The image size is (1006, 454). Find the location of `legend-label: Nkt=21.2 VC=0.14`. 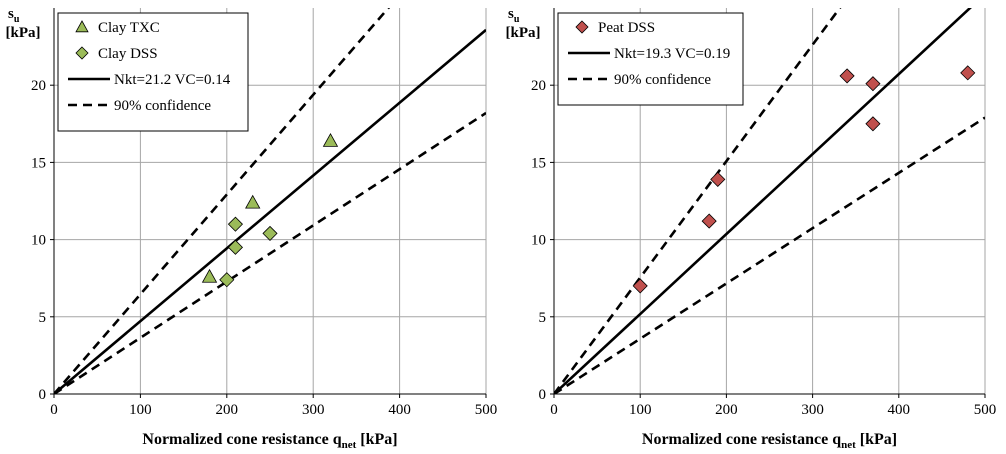

legend-label: Nkt=21.2 VC=0.14 is located at coordinates (172, 80).